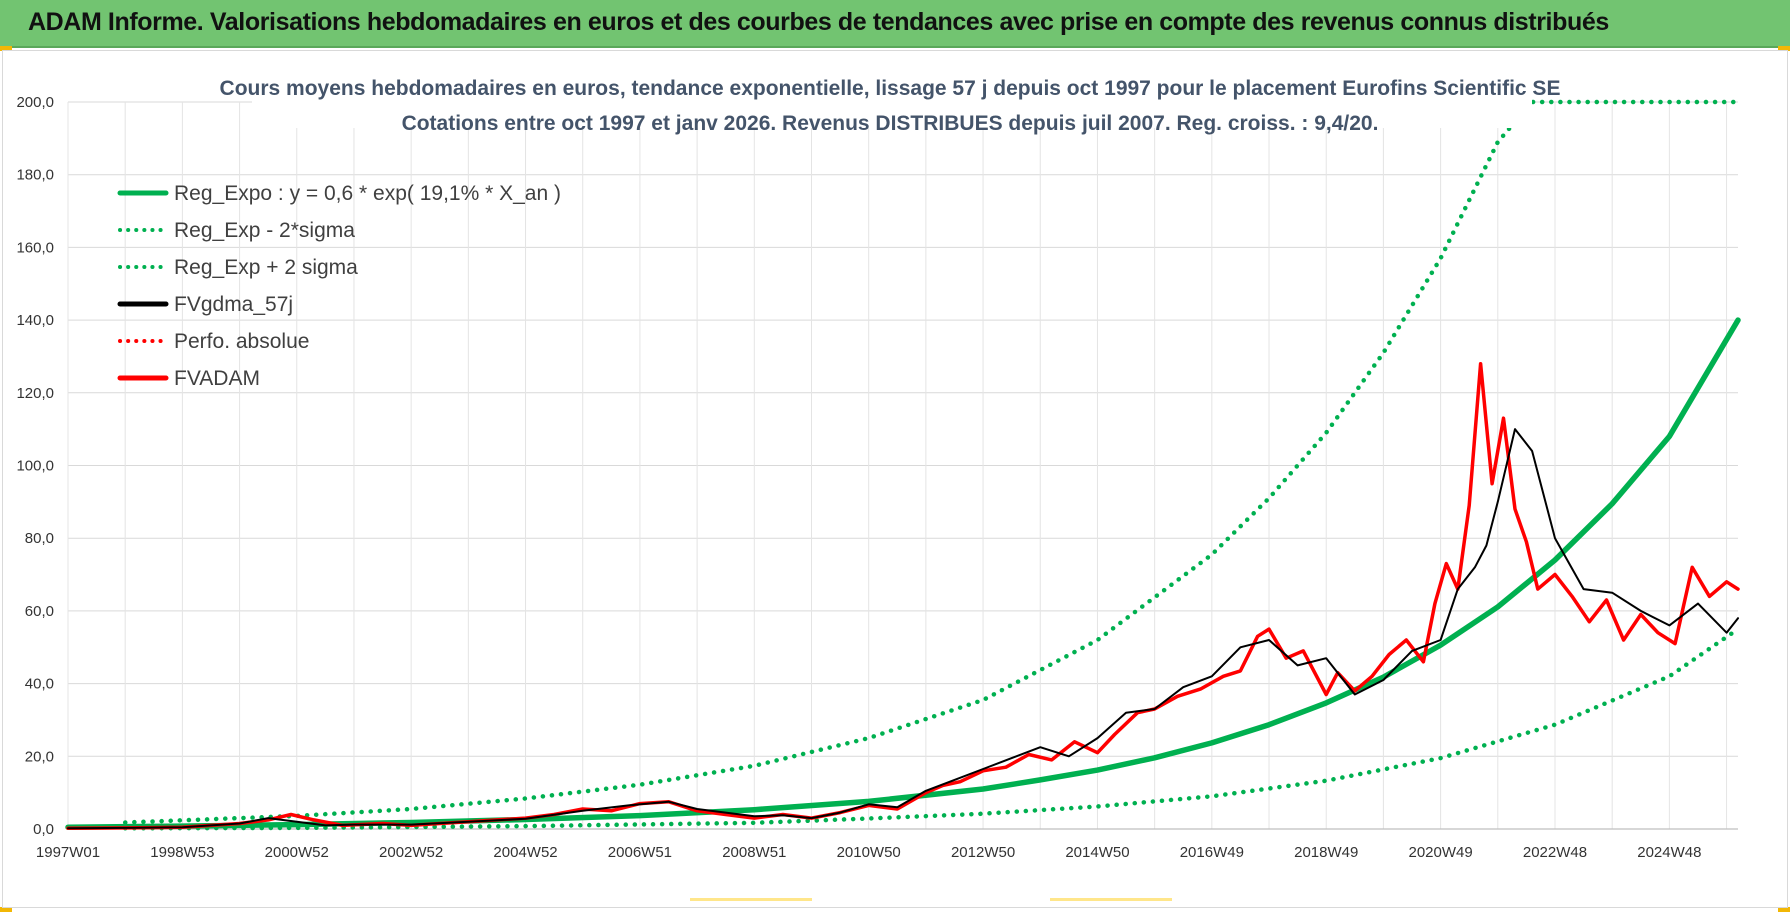 The height and width of the screenshot is (912, 1790). I want to click on x-tick-label: 2010W50, so click(869, 852).